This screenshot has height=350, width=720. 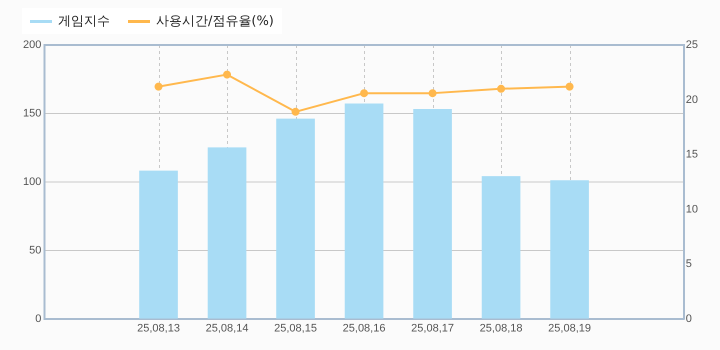 I want to click on y-tick-label: 0, so click(x=38, y=318).